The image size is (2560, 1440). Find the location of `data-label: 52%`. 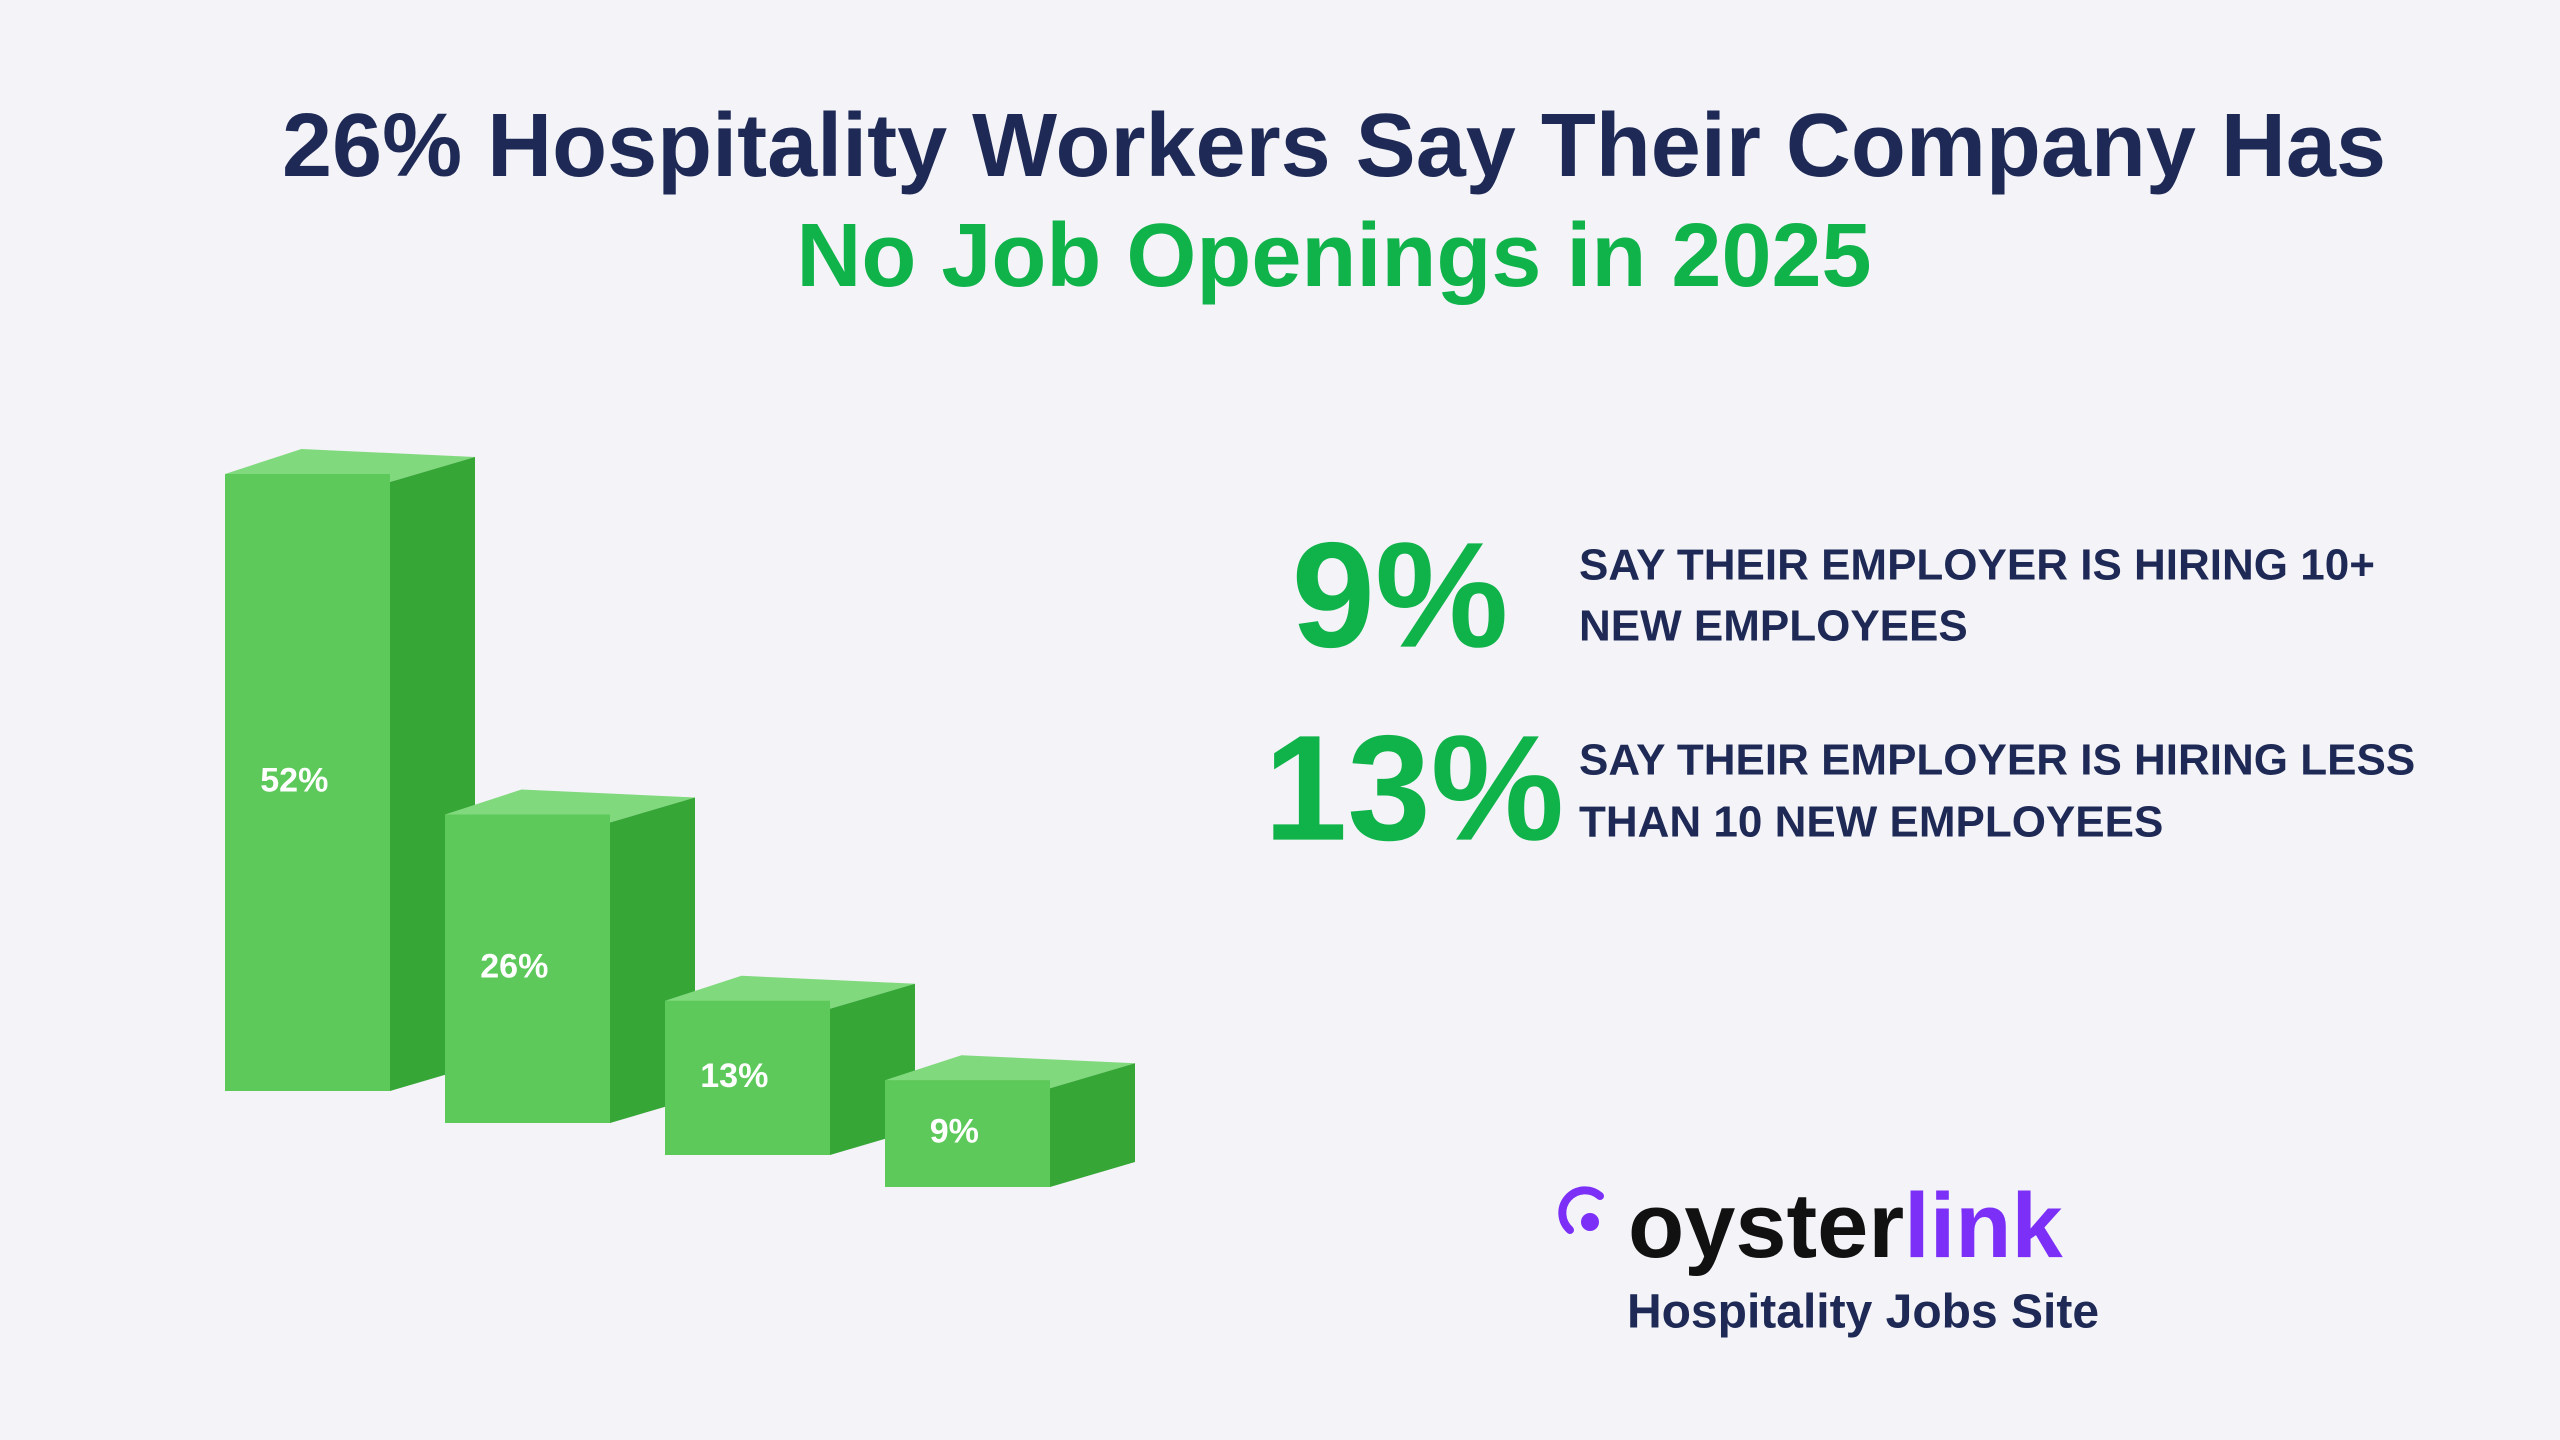

data-label: 52% is located at coordinates (294, 780).